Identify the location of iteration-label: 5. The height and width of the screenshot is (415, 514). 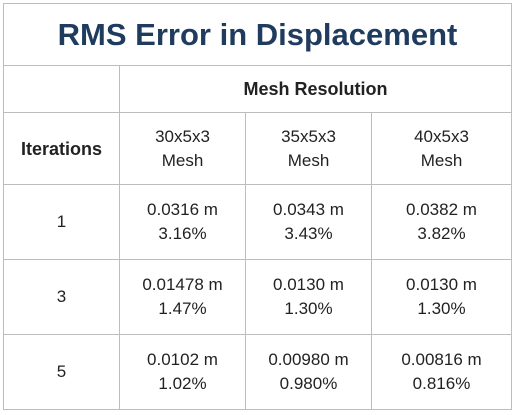
(61, 372).